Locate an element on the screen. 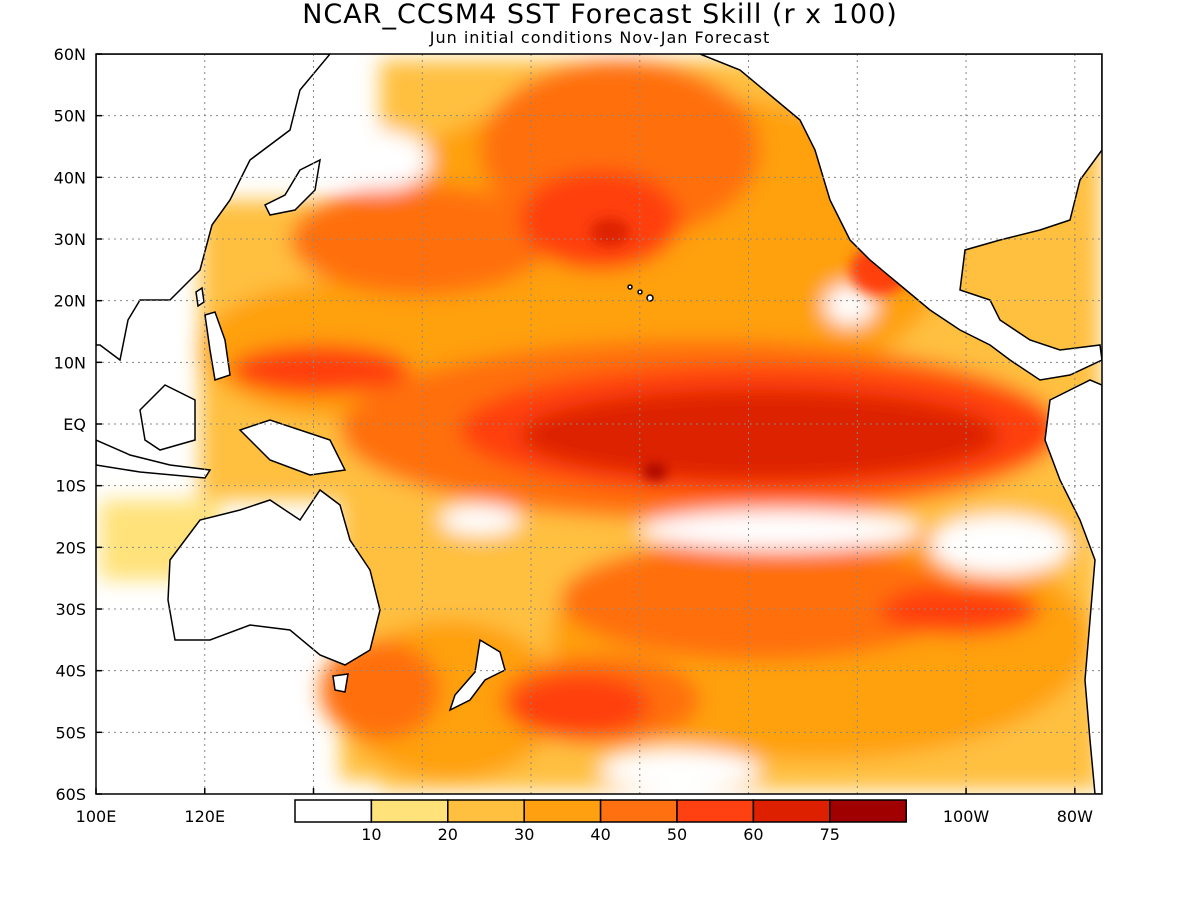 Image resolution: width=1200 pixels, height=900 pixels. new-guinea-island is located at coordinates (292, 447).